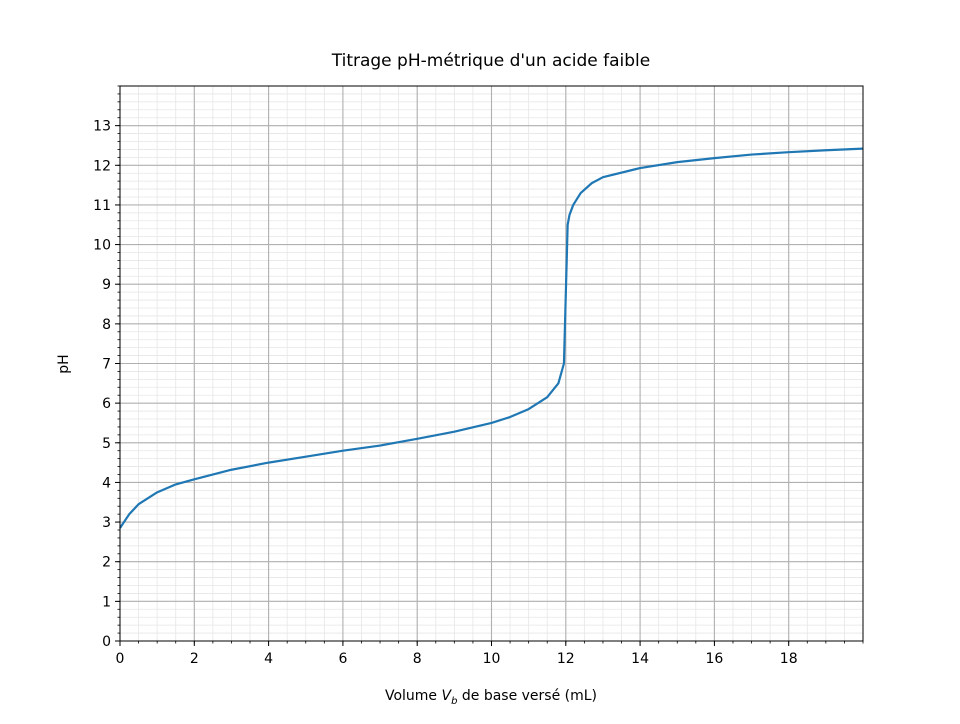 Image resolution: width=960 pixels, height=724 pixels. Describe the element at coordinates (492, 659) in the screenshot. I see `x-tick-label: 10` at that location.